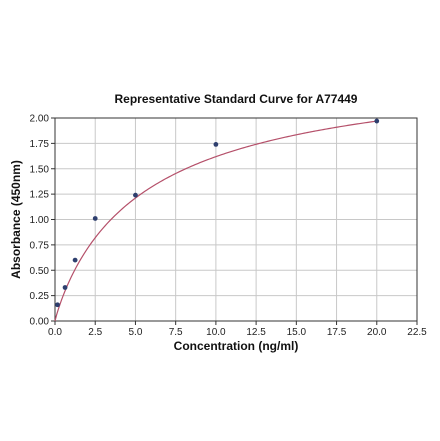  What do you see at coordinates (297, 332) in the screenshot?
I see `x-tick-label: 15.0` at bounding box center [297, 332].